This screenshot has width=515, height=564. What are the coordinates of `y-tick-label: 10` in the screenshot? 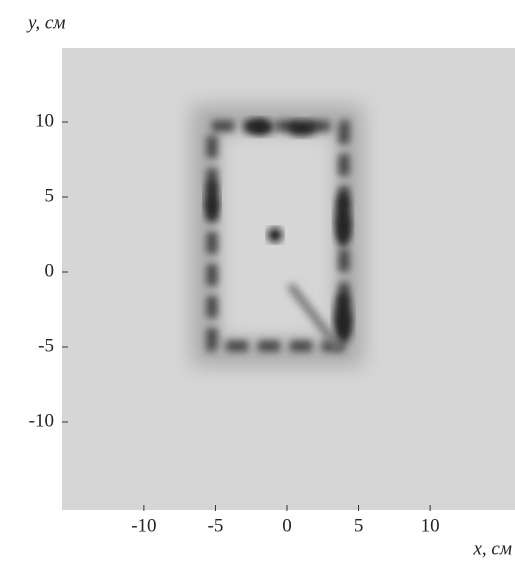 It's located at (44, 120).